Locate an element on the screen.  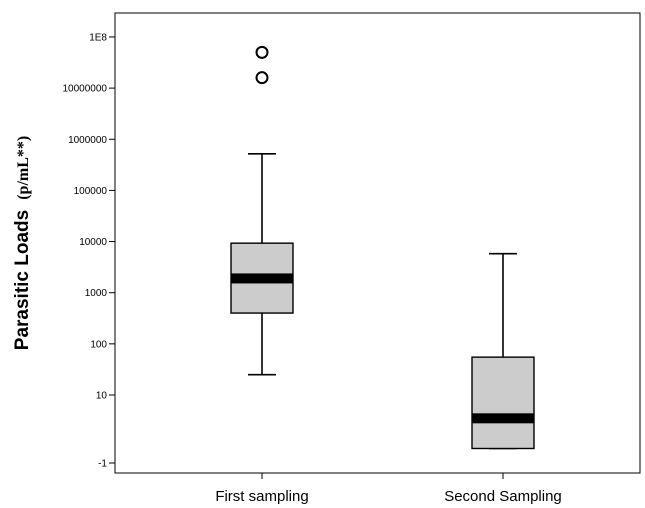
y-tick-label: 10000 is located at coordinates (93, 242).